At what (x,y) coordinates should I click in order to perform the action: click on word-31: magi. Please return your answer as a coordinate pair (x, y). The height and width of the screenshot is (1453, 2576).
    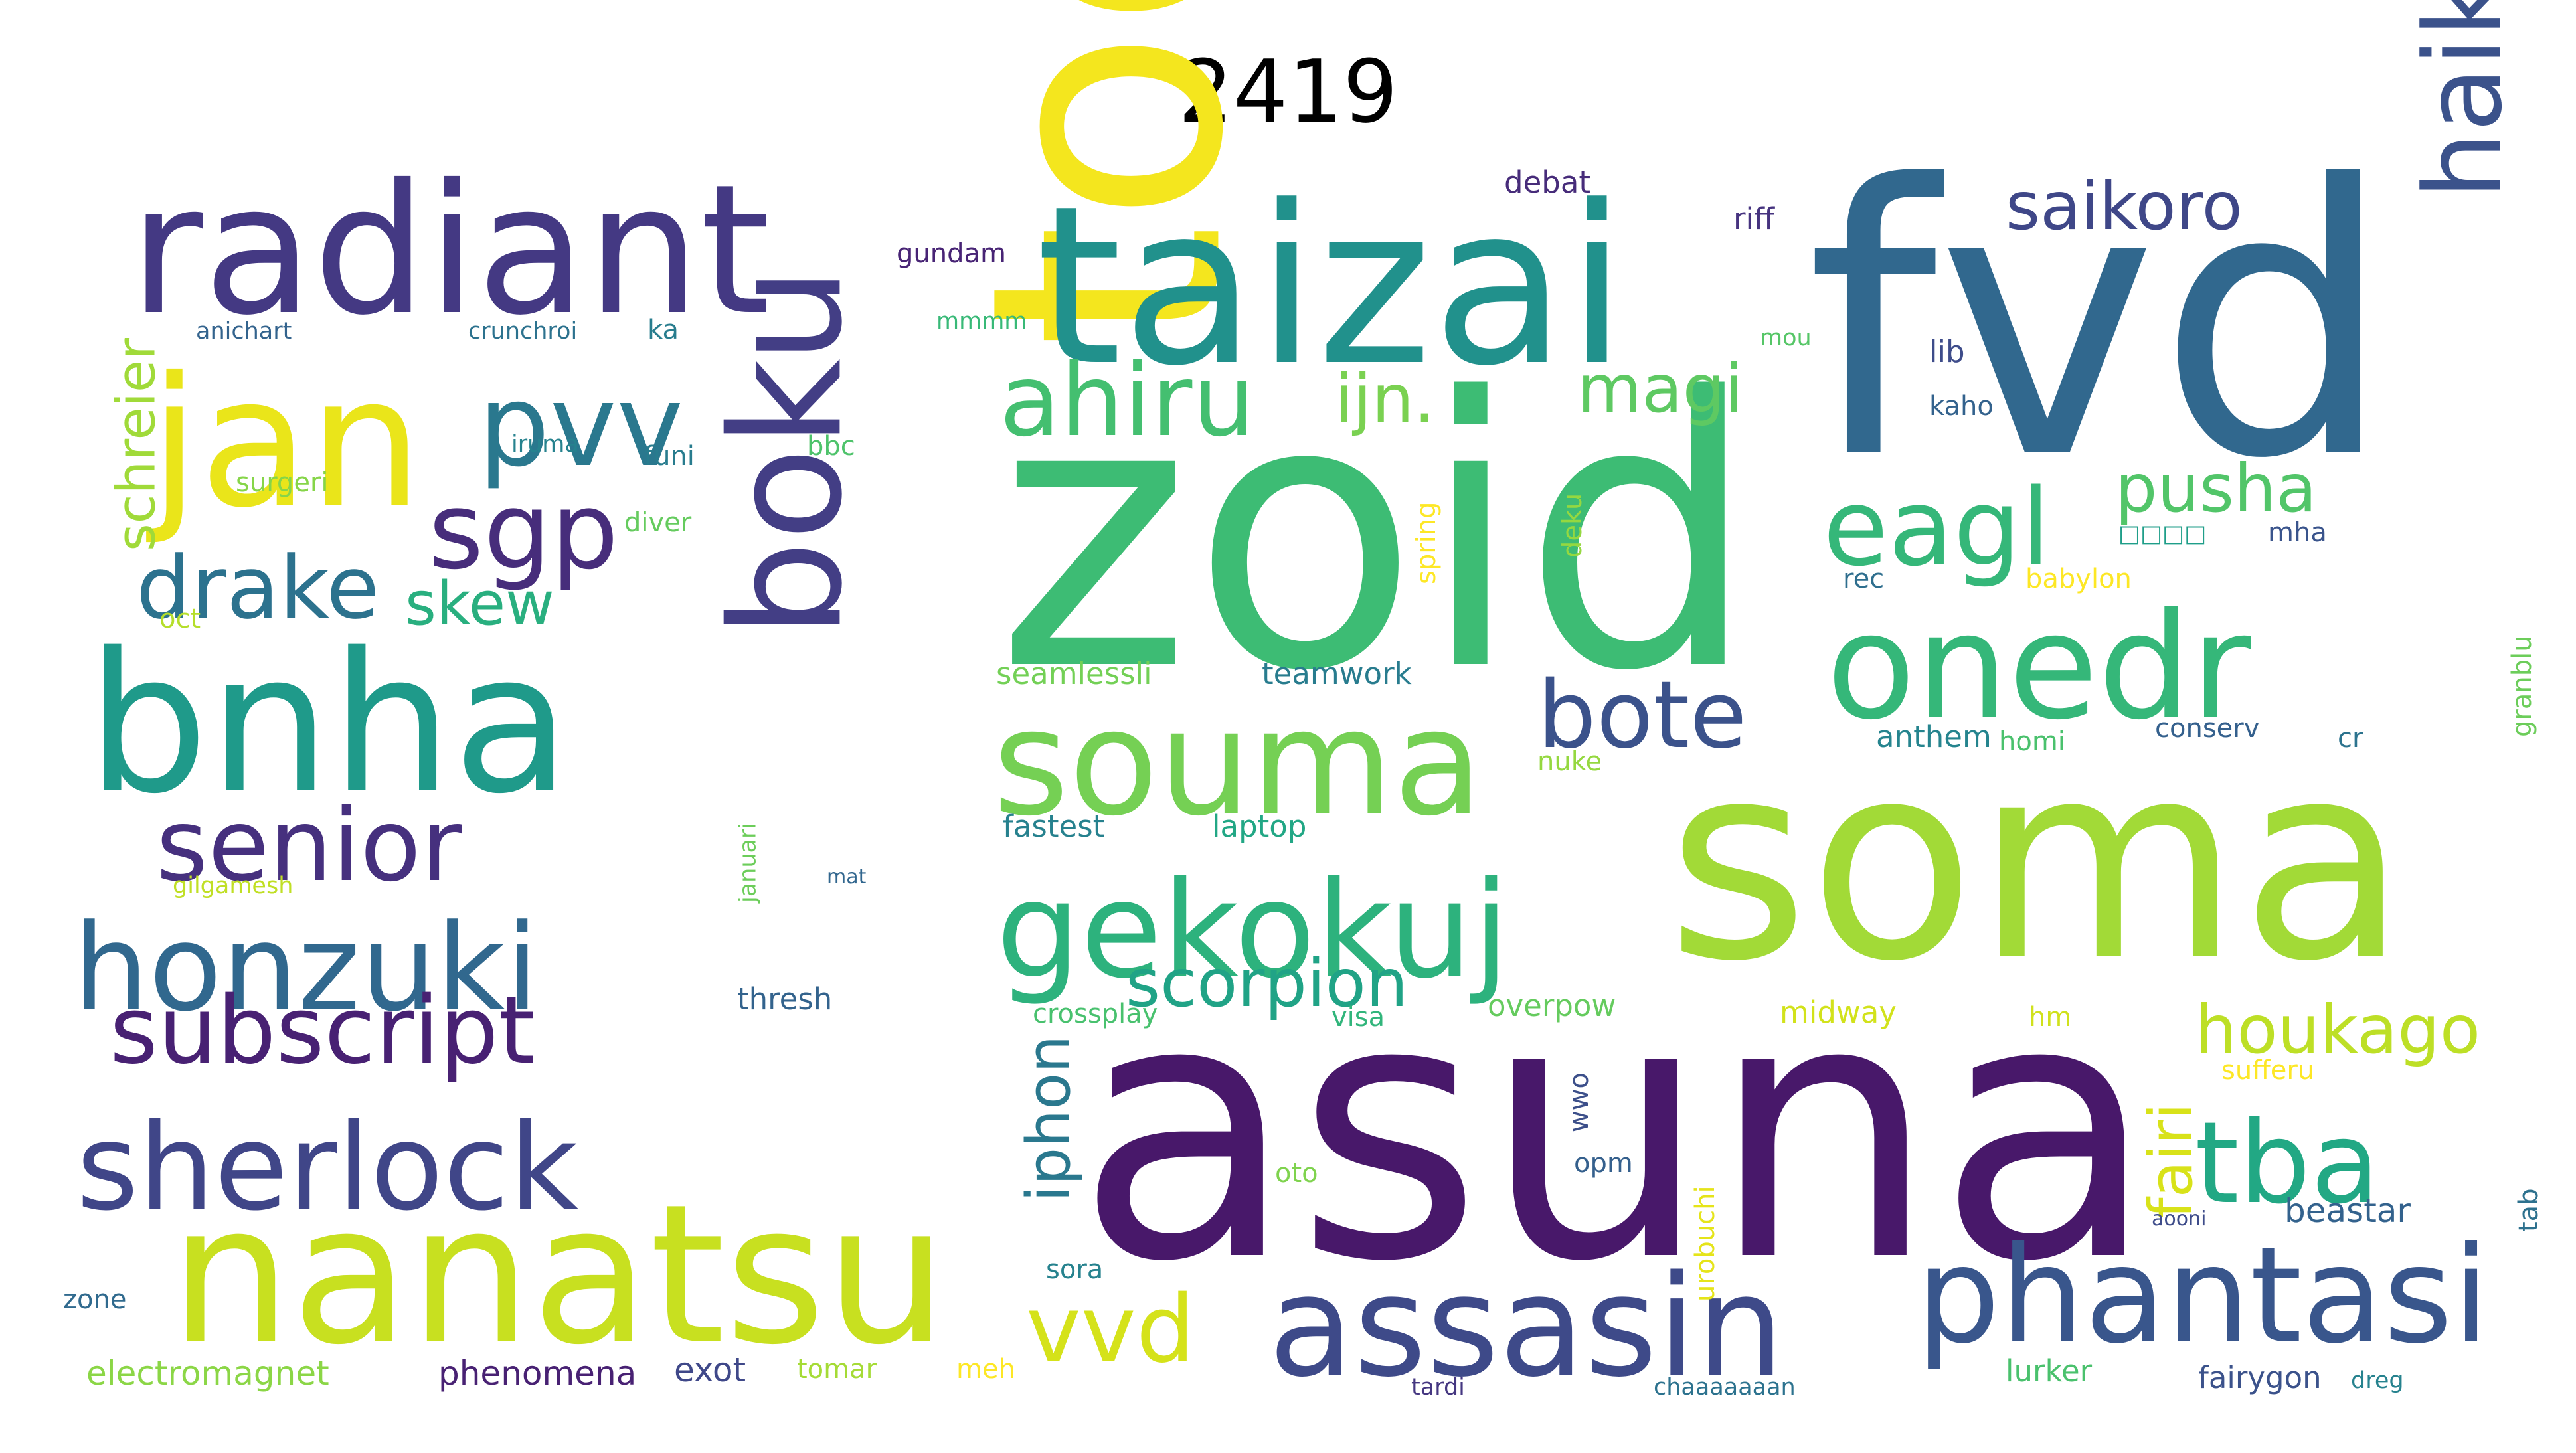
    Looking at the image, I should click on (1660, 389).